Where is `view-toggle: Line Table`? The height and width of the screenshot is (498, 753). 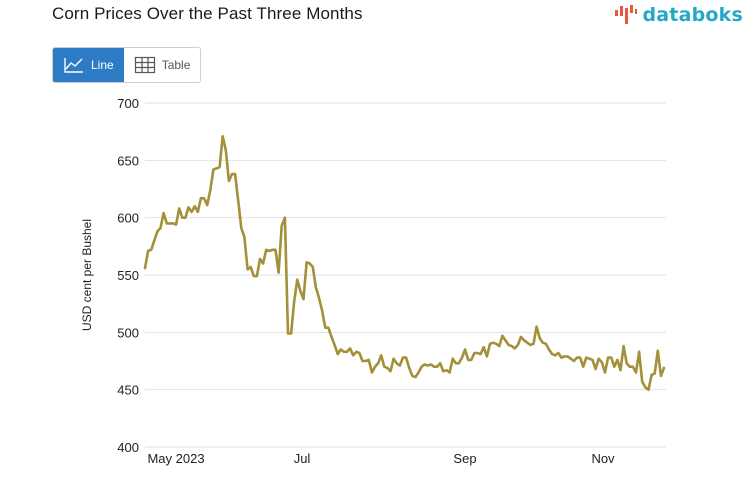 view-toggle: Line Table is located at coordinates (127, 65).